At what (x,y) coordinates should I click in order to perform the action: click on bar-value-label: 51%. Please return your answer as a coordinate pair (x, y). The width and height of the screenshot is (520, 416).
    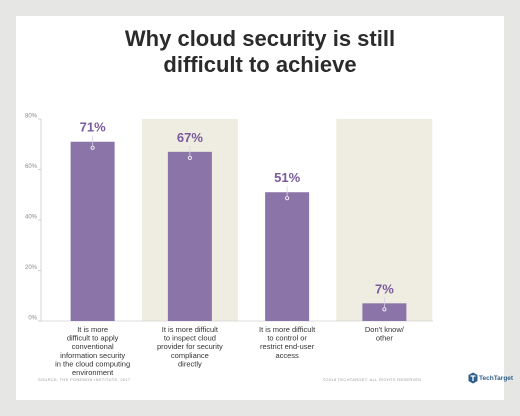
    Looking at the image, I should click on (287, 177).